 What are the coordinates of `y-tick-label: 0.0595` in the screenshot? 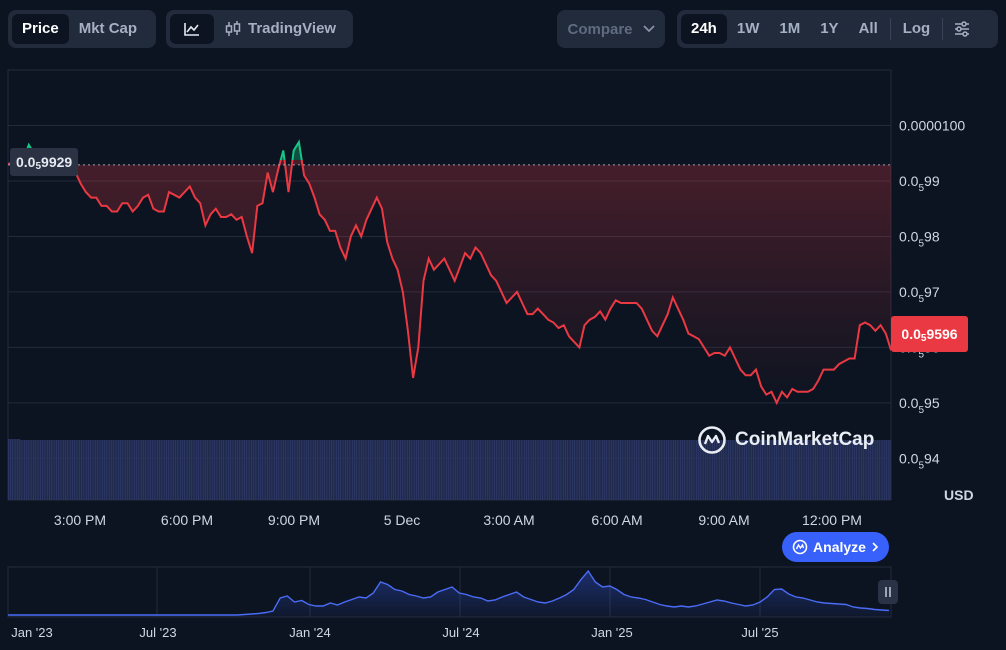 It's located at (919, 405).